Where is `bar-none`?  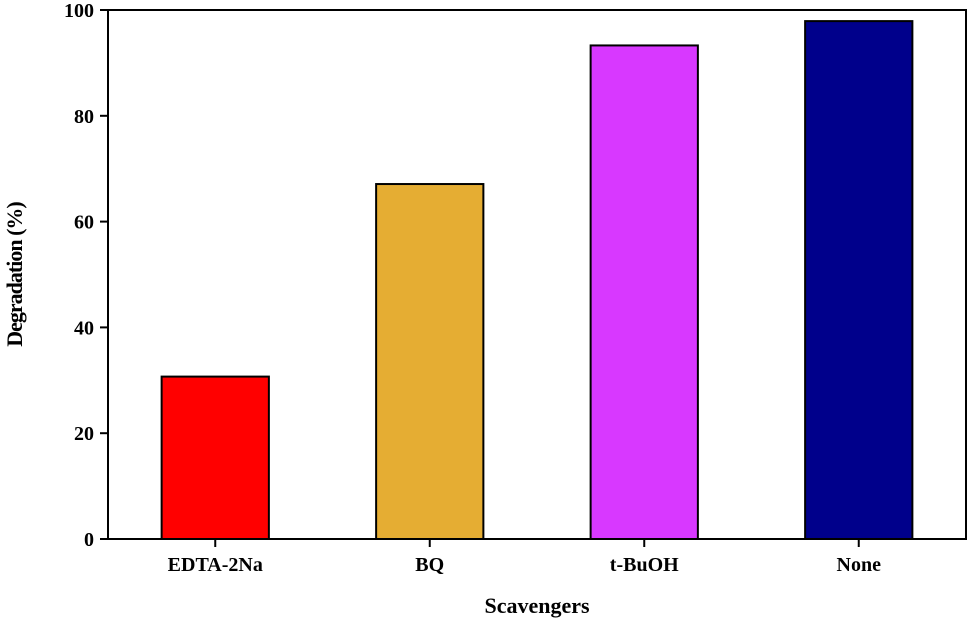 bar-none is located at coordinates (859, 280).